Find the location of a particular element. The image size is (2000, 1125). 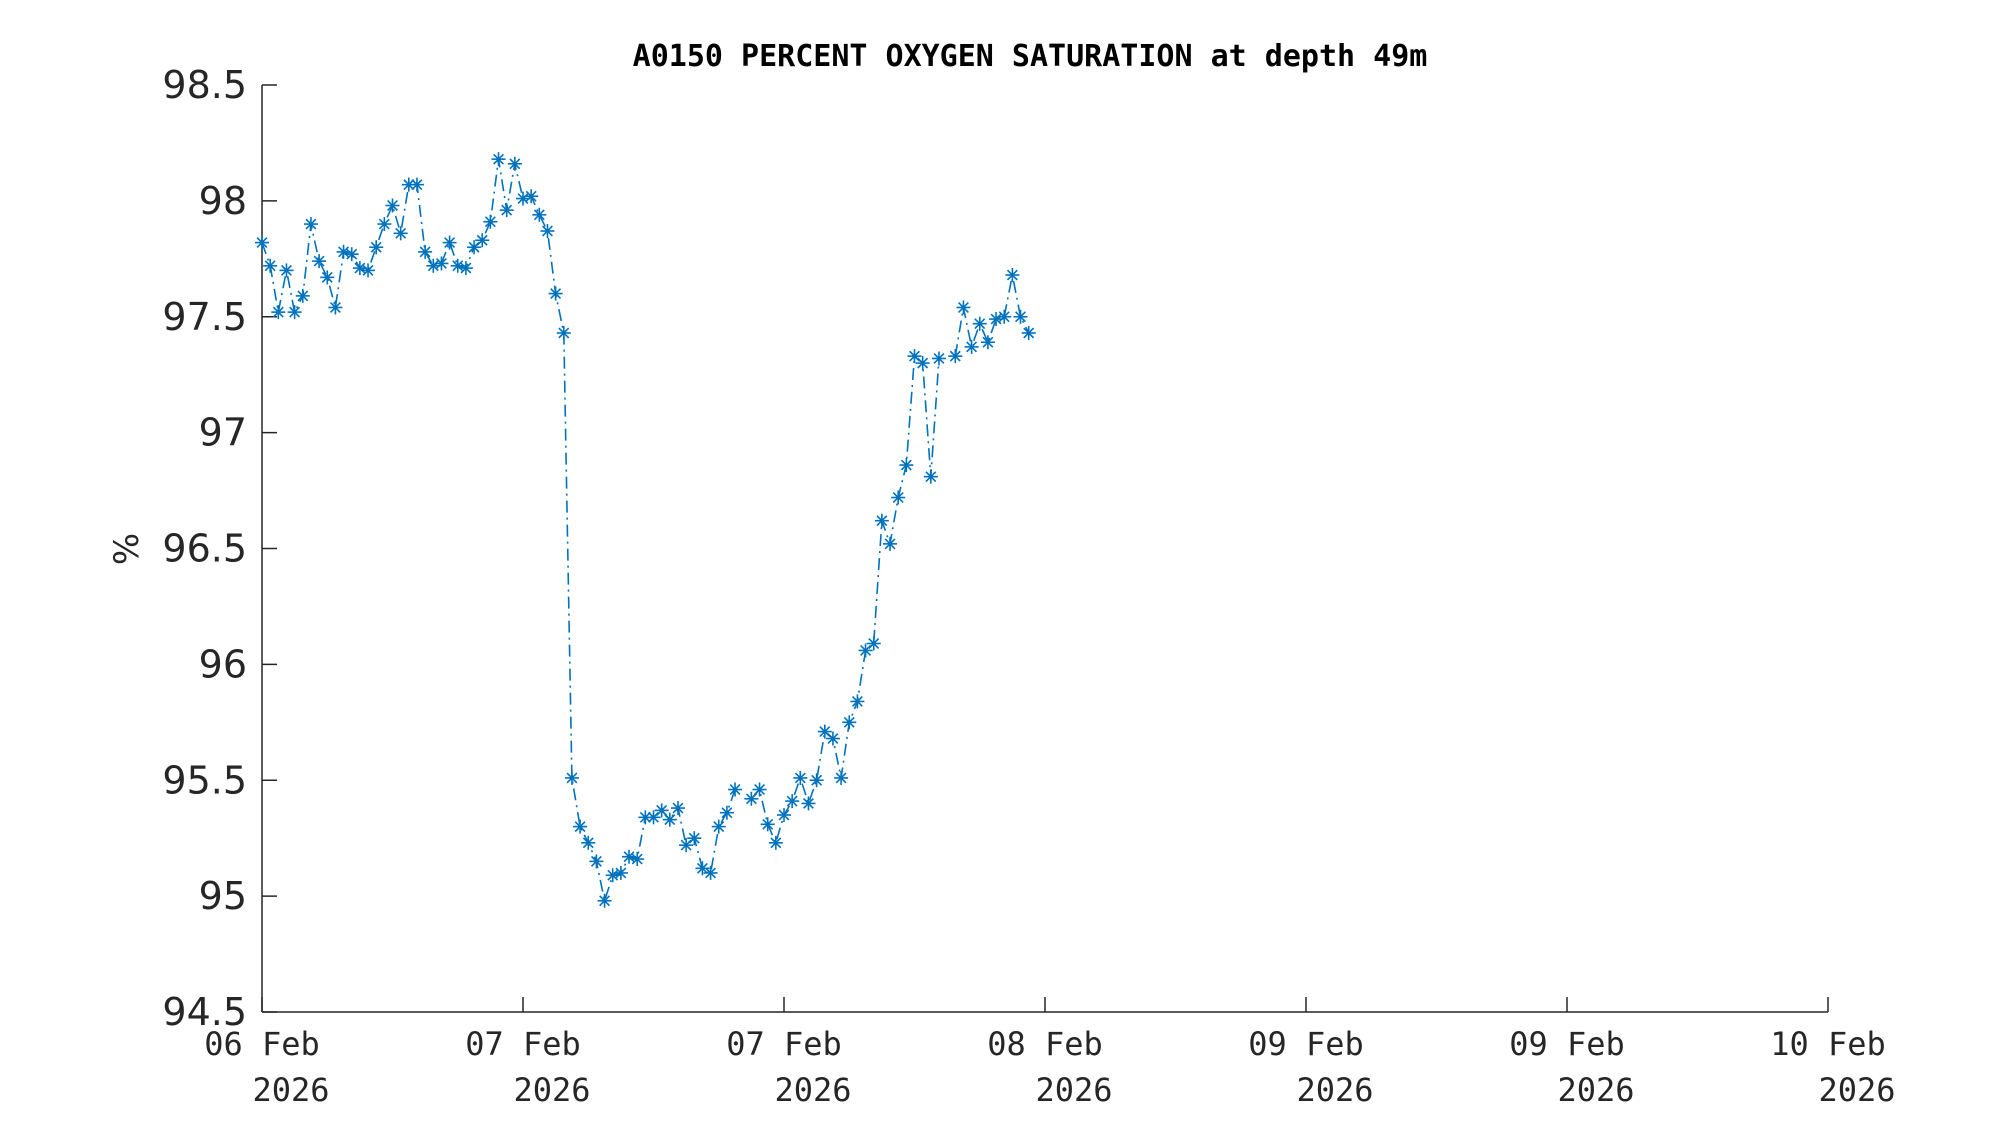

y-tick-label: 97.5 is located at coordinates (204, 317).